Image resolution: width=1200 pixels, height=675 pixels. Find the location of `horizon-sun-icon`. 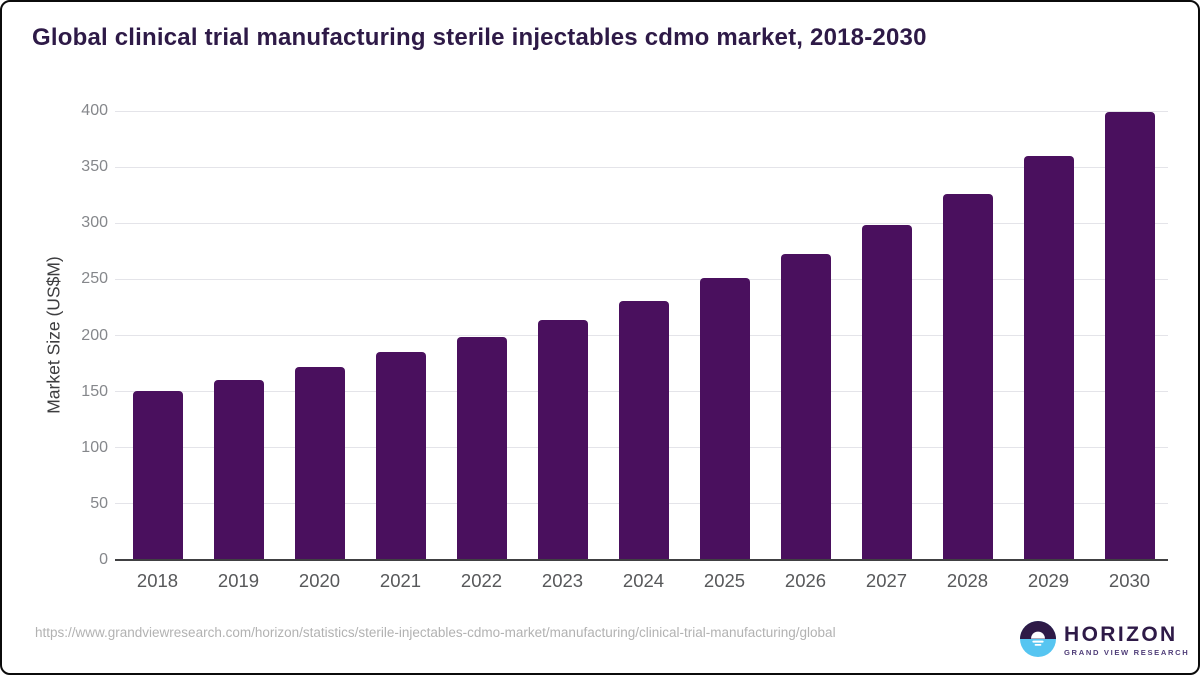

horizon-sun-icon is located at coordinates (1038, 639).